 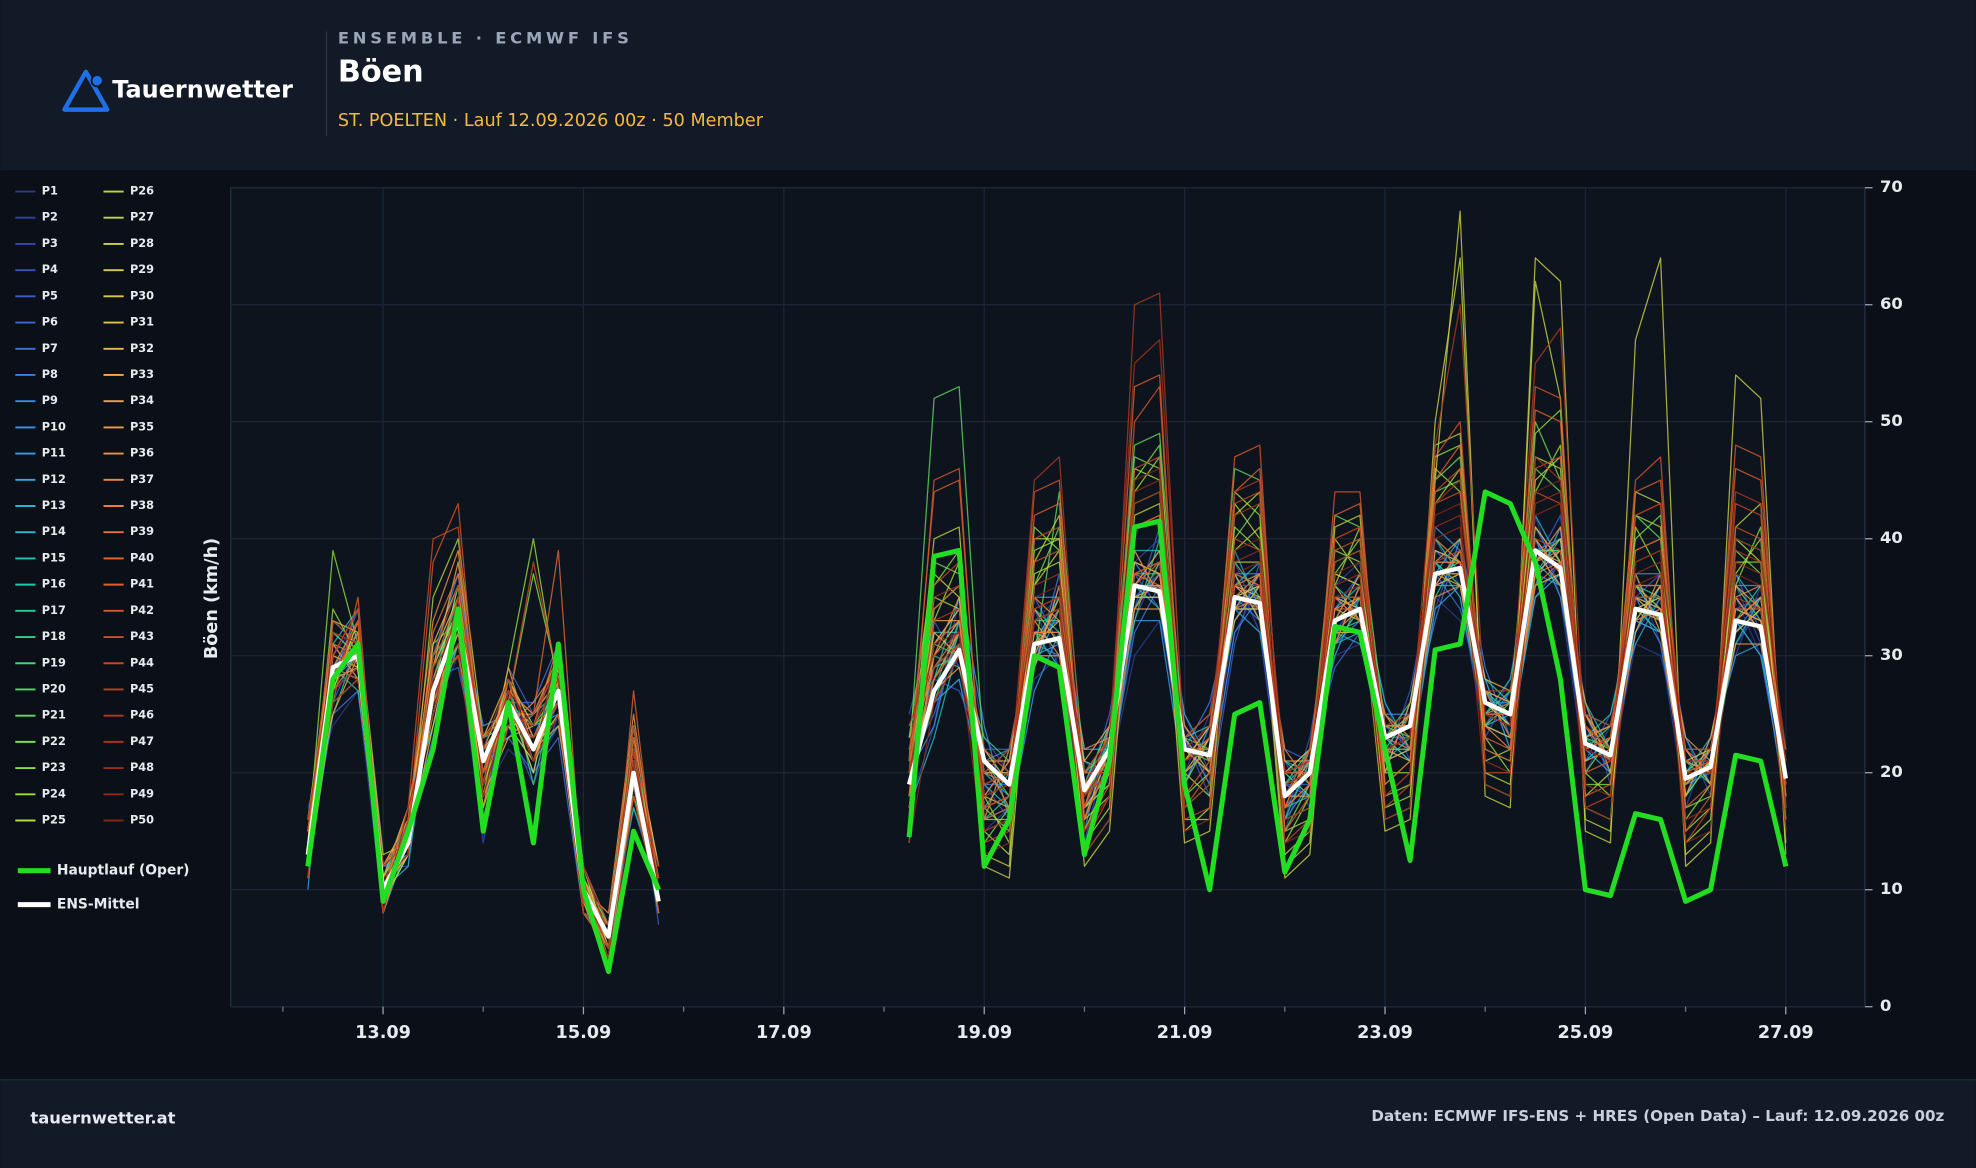 I want to click on y-tick-label: 10, so click(x=1891, y=888).